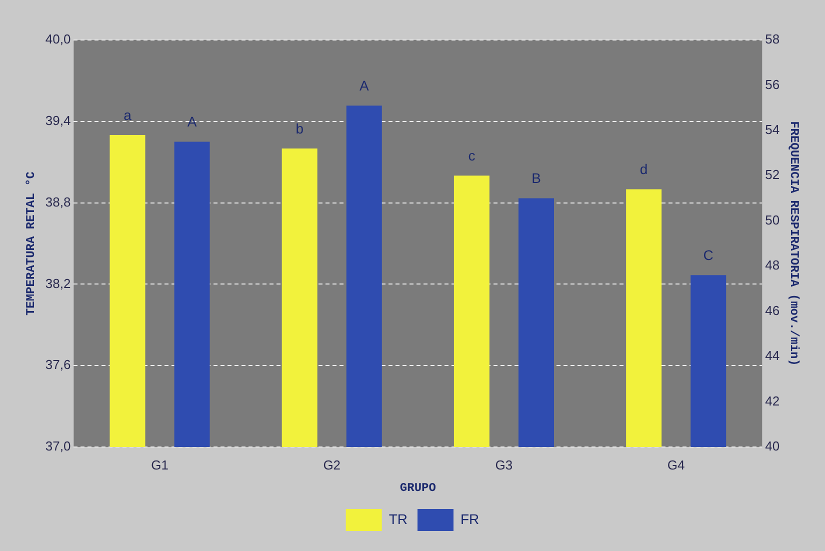  What do you see at coordinates (772, 39) in the screenshot?
I see `y2-tick-label: 58` at bounding box center [772, 39].